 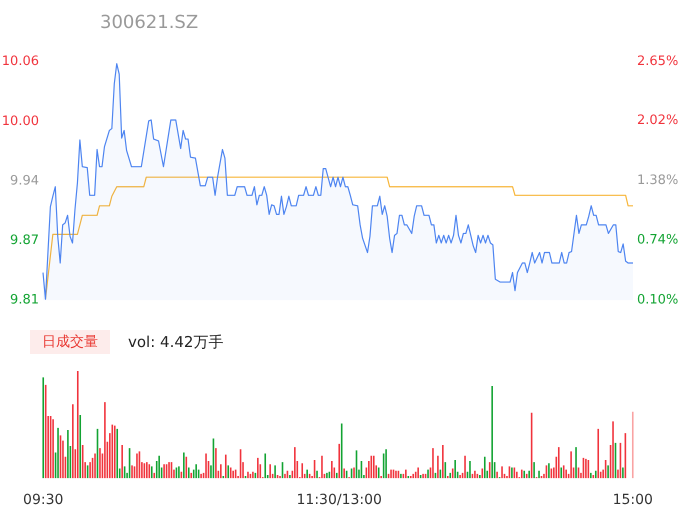 What do you see at coordinates (20, 62) in the screenshot?
I see `y-tick-label: 10.06` at bounding box center [20, 62].